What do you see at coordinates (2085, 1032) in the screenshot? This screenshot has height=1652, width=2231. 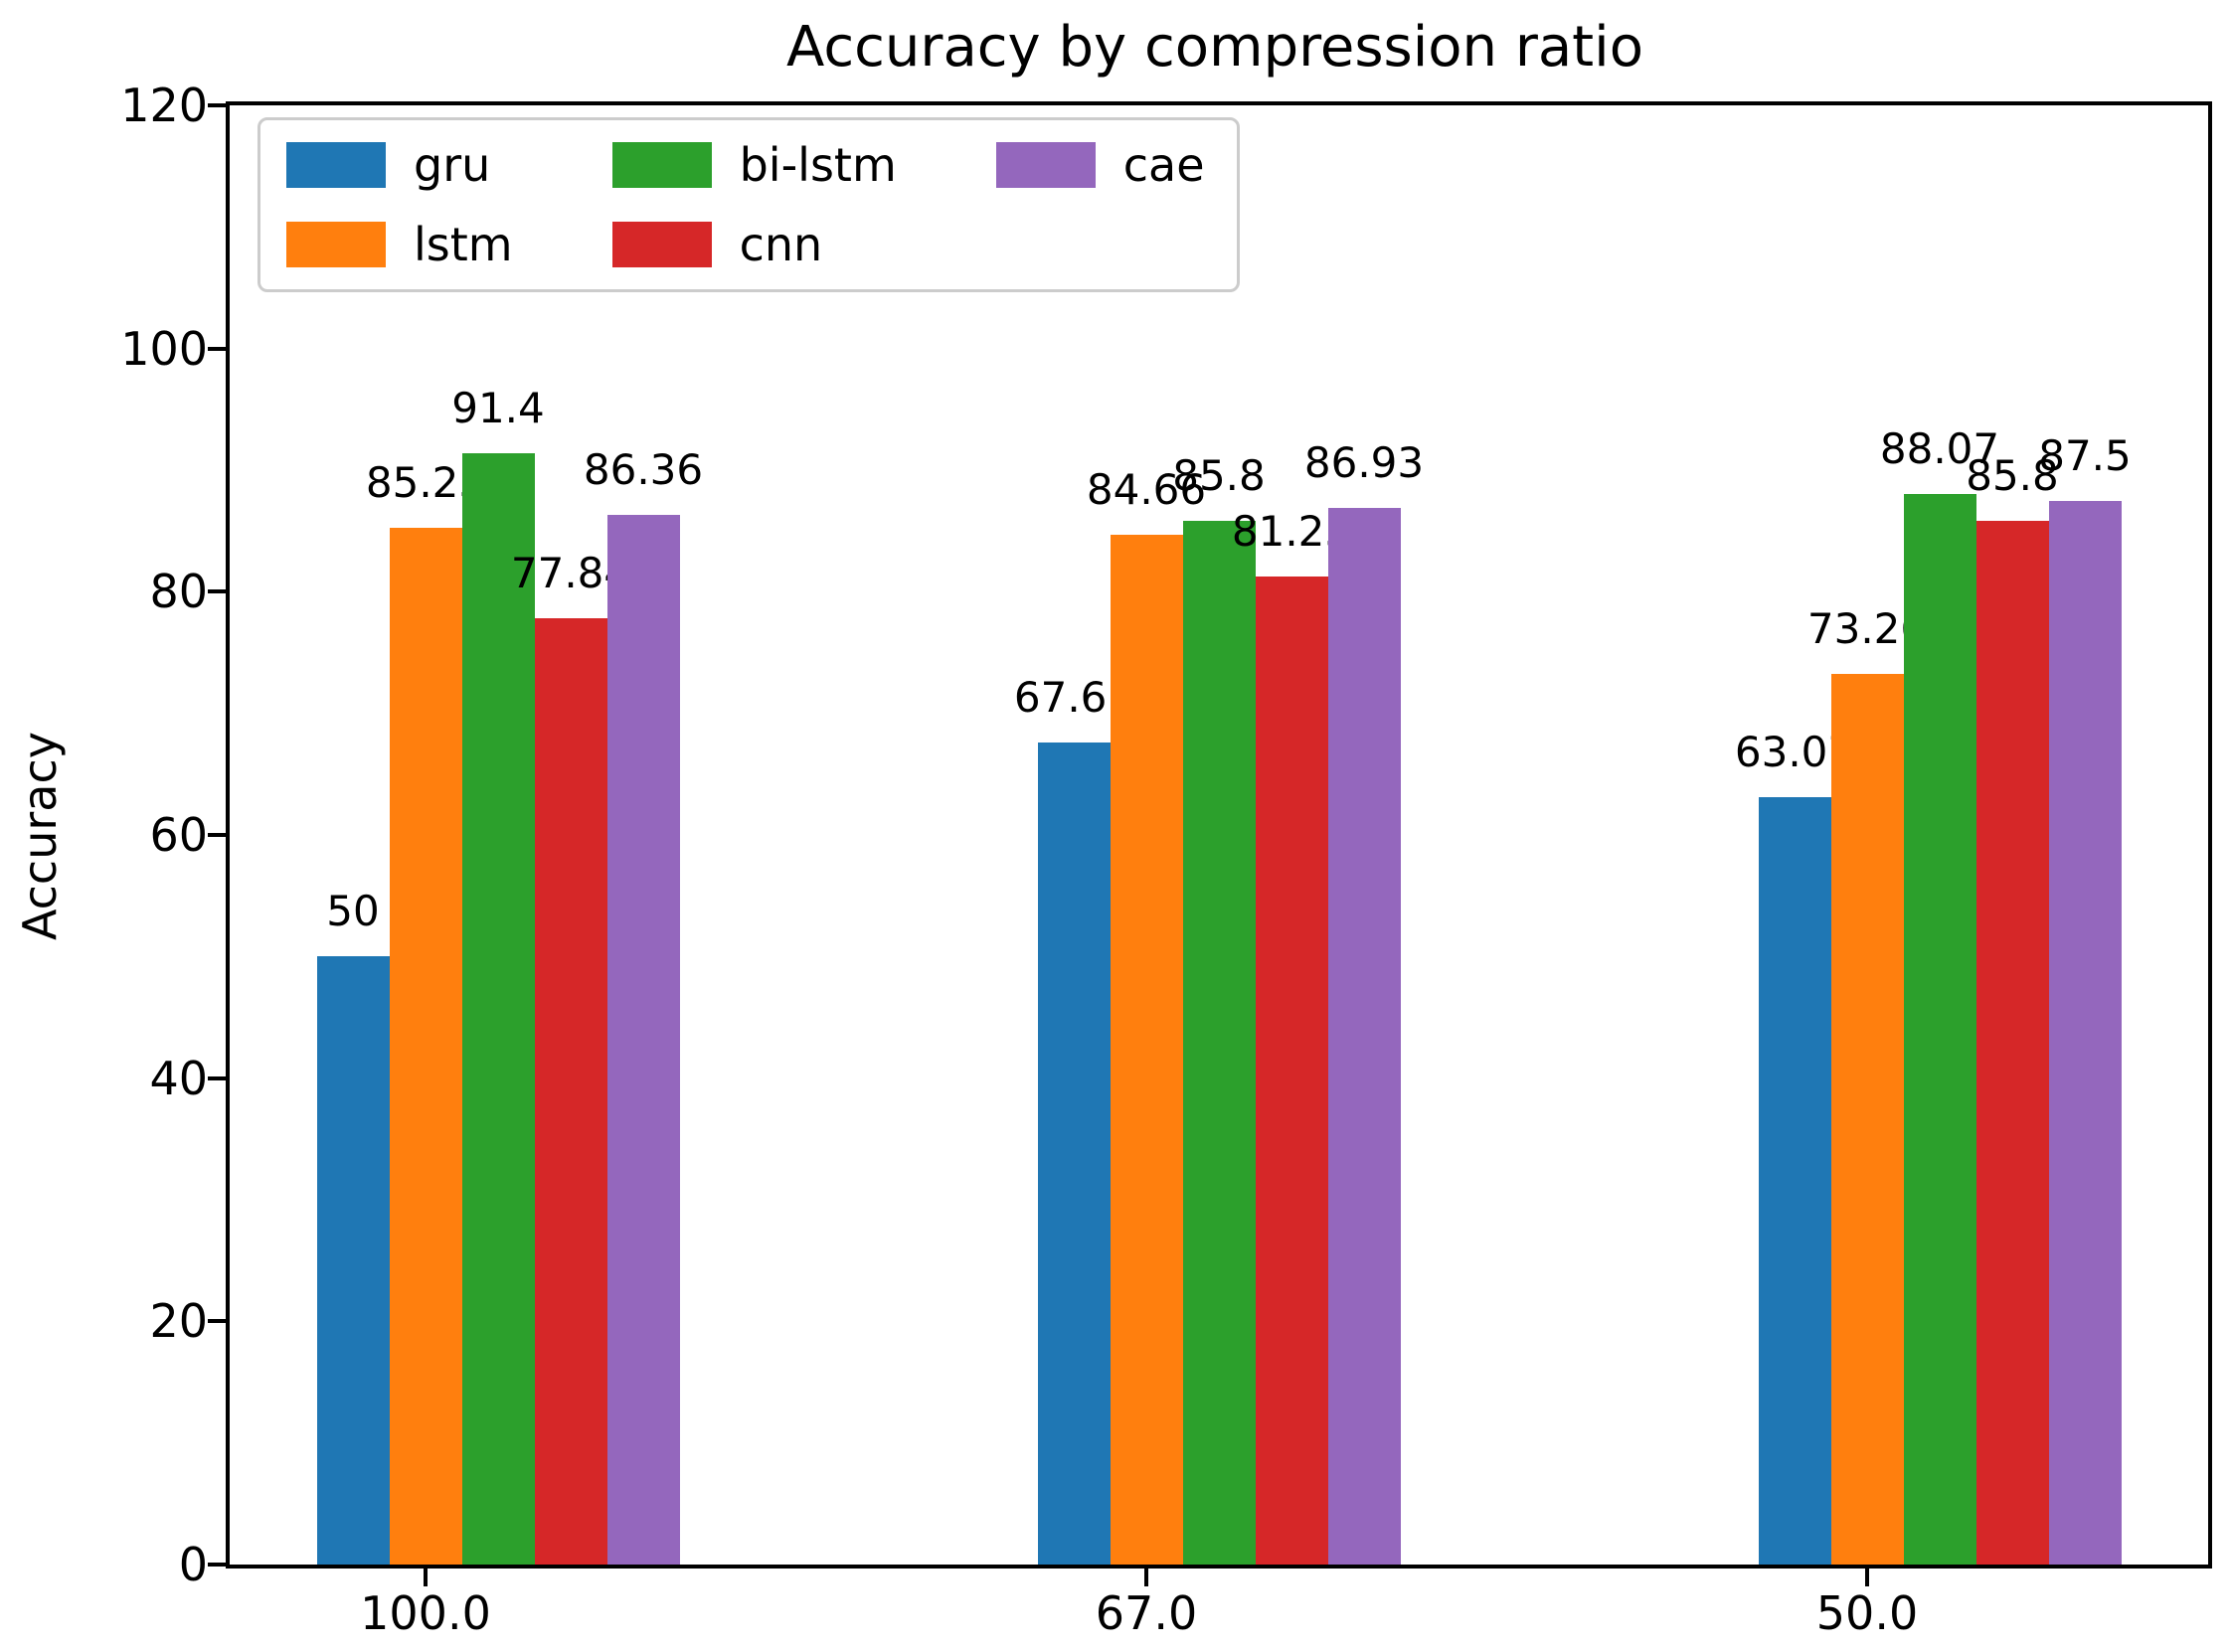 I see `bar-cae-50.0` at bounding box center [2085, 1032].